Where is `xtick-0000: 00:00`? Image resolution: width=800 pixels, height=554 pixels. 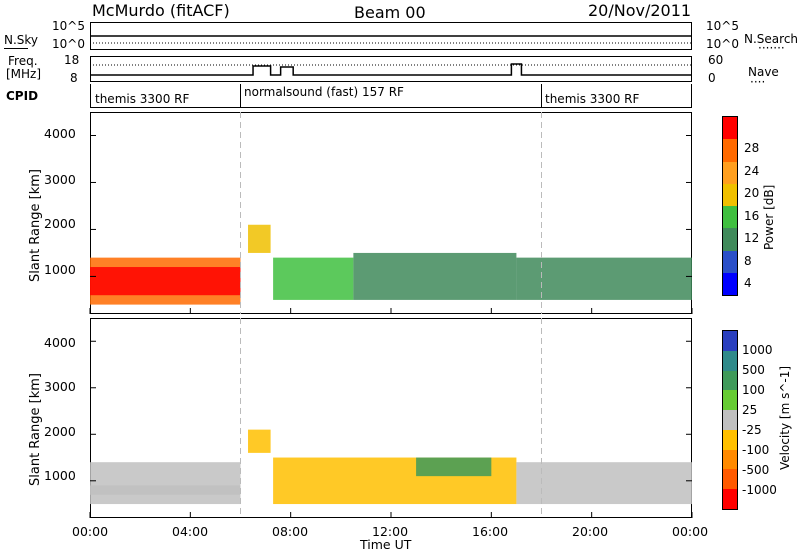 xtick-0000: 00:00 is located at coordinates (90, 531).